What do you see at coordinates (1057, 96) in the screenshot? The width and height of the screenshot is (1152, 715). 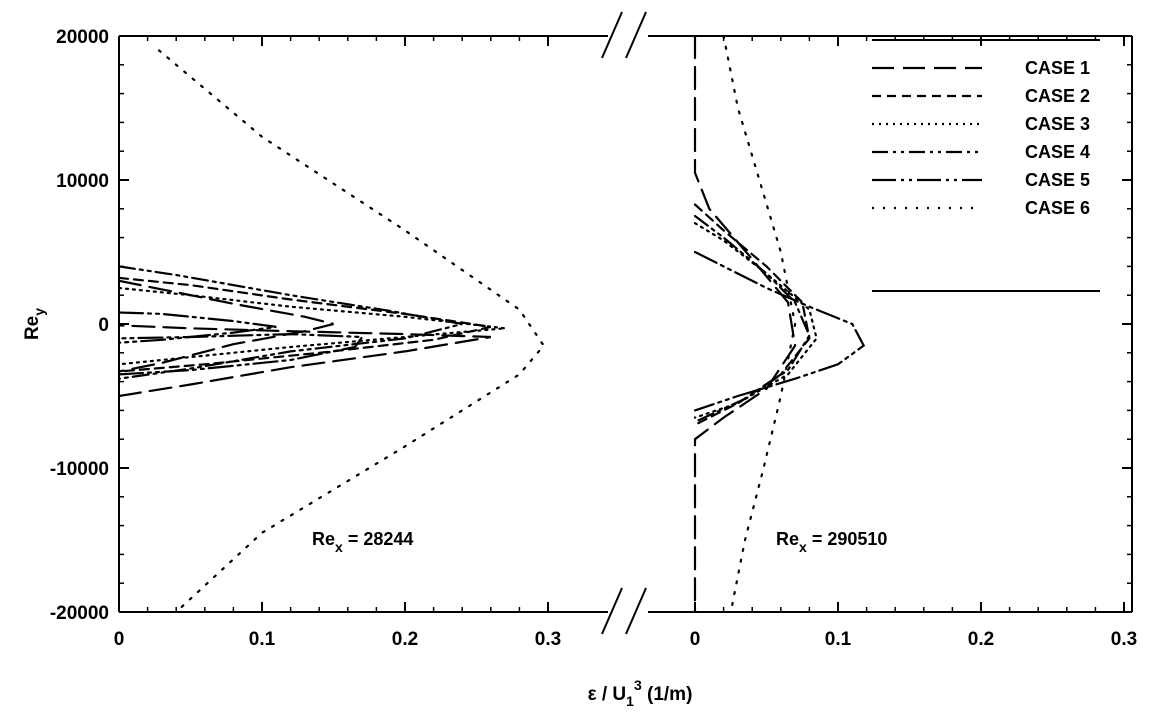 I see `legend-label: CASE 2` at bounding box center [1057, 96].